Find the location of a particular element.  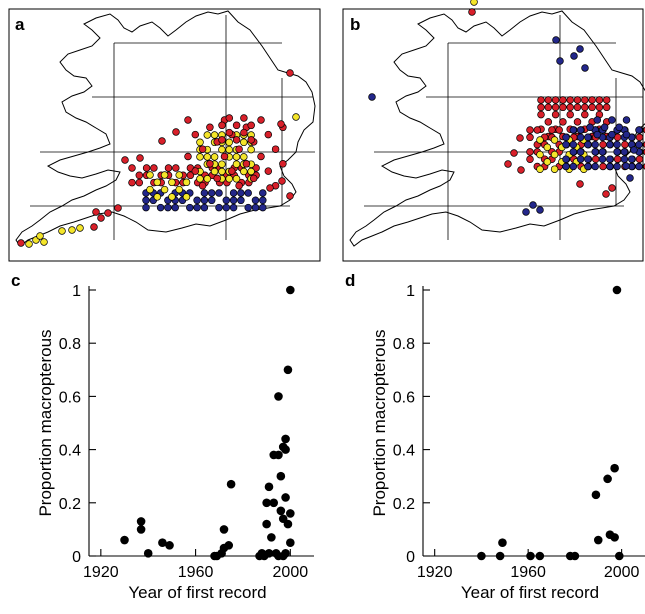

y-tick-label: 0.6 is located at coordinates (70, 397).